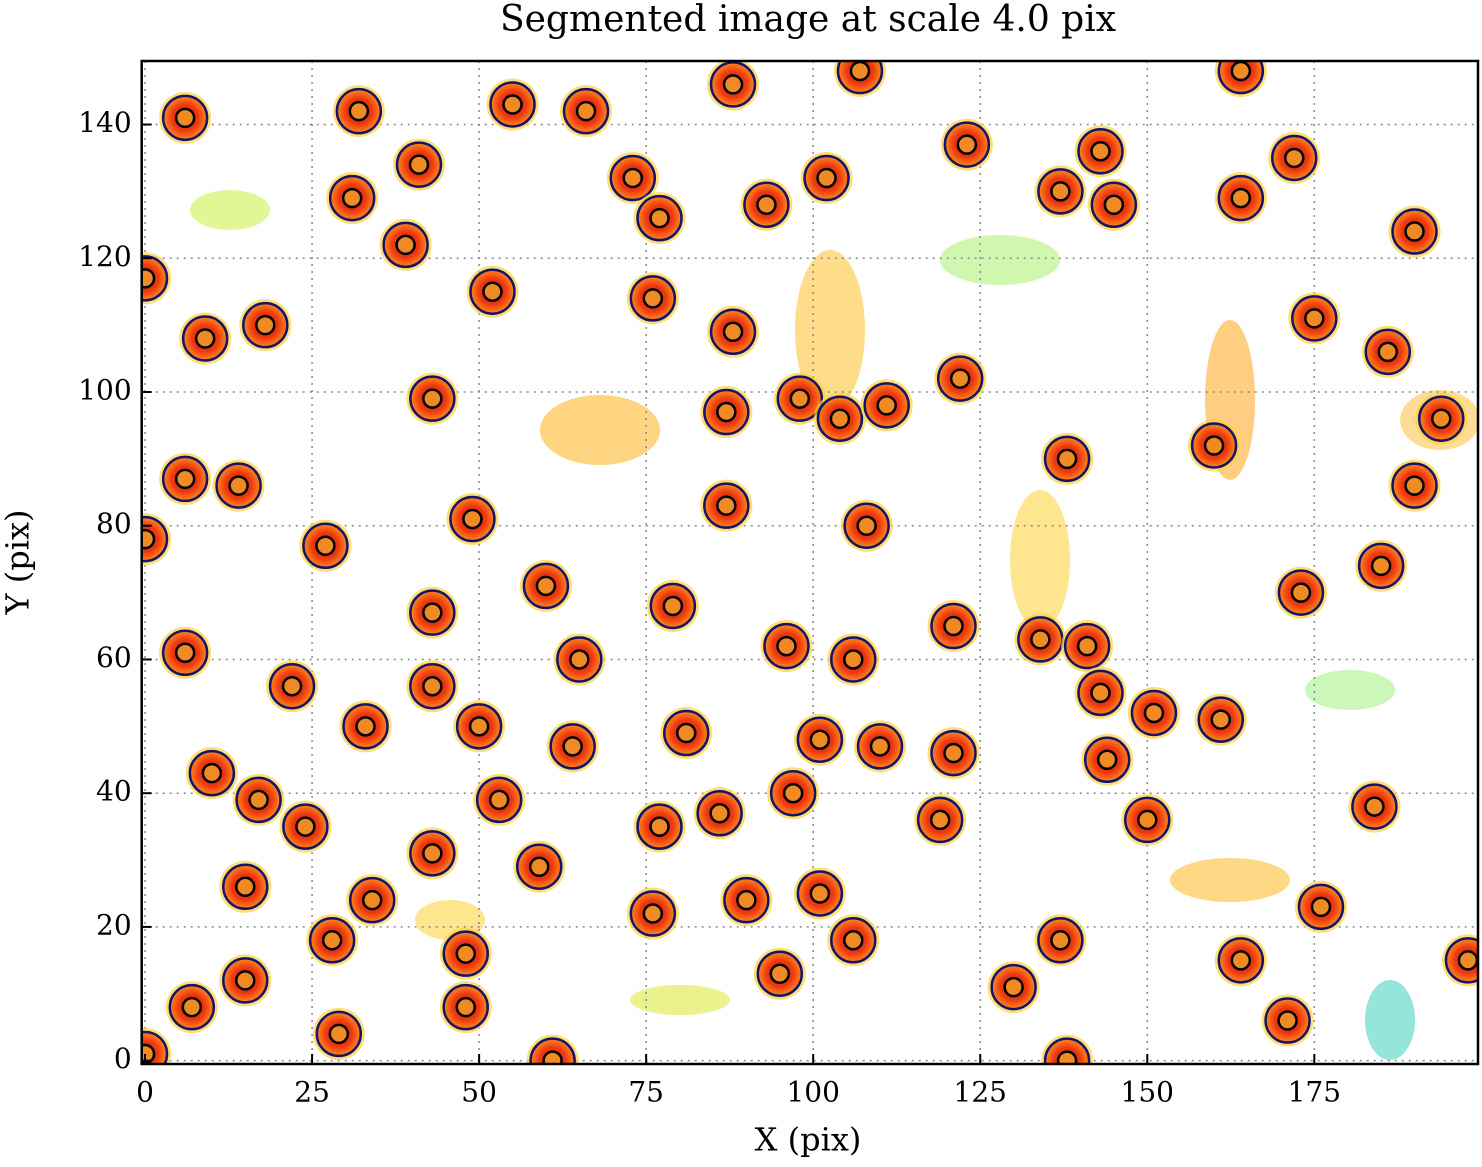  I want to click on x-tick-label: 150, so click(1147, 1092).